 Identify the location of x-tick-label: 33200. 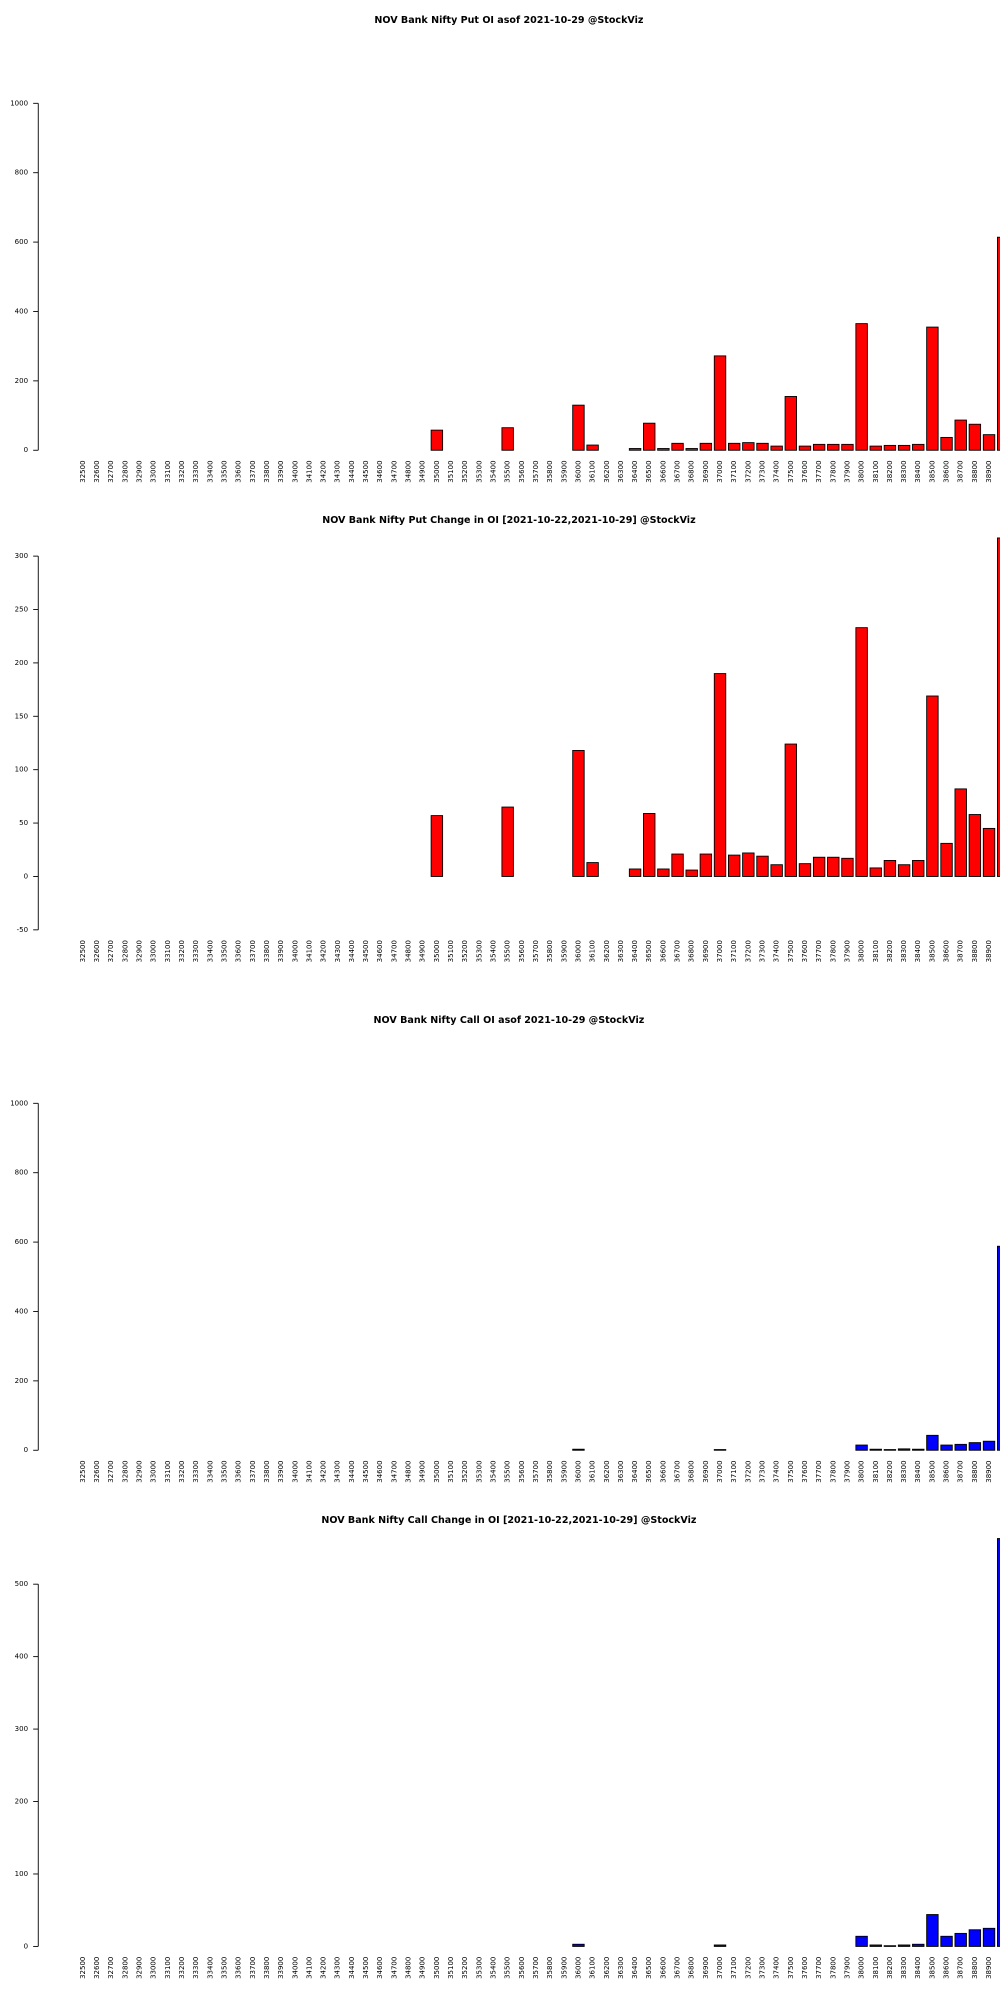
(181, 951).